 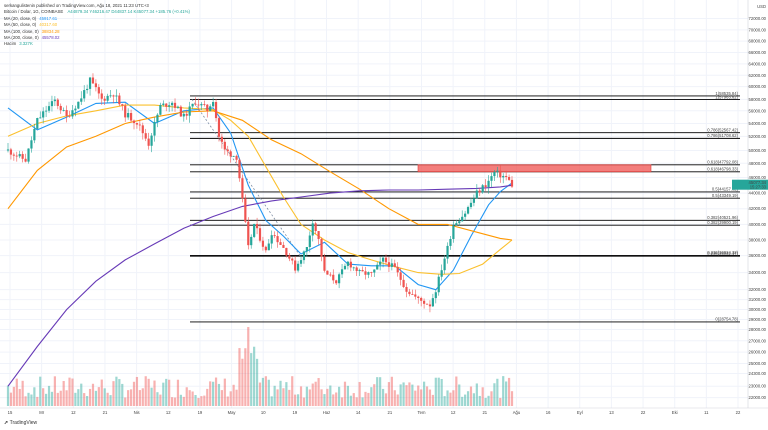 What do you see at coordinates (758, 204) in the screenshot?
I see `price-axis` at bounding box center [758, 204].